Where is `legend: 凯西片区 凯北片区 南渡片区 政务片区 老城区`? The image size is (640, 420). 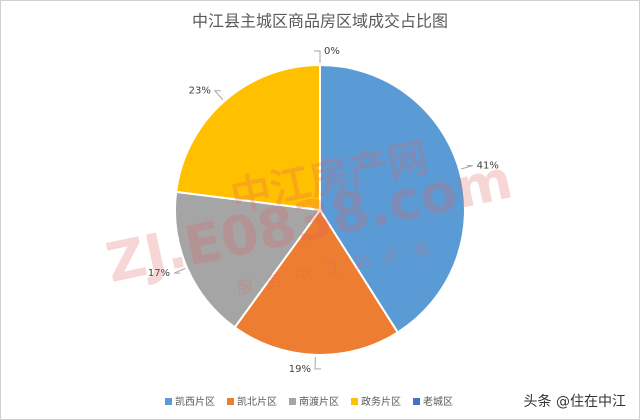 legend: 凯西片区 凯北片区 南渡片区 政务片区 老城区 is located at coordinates (309, 401).